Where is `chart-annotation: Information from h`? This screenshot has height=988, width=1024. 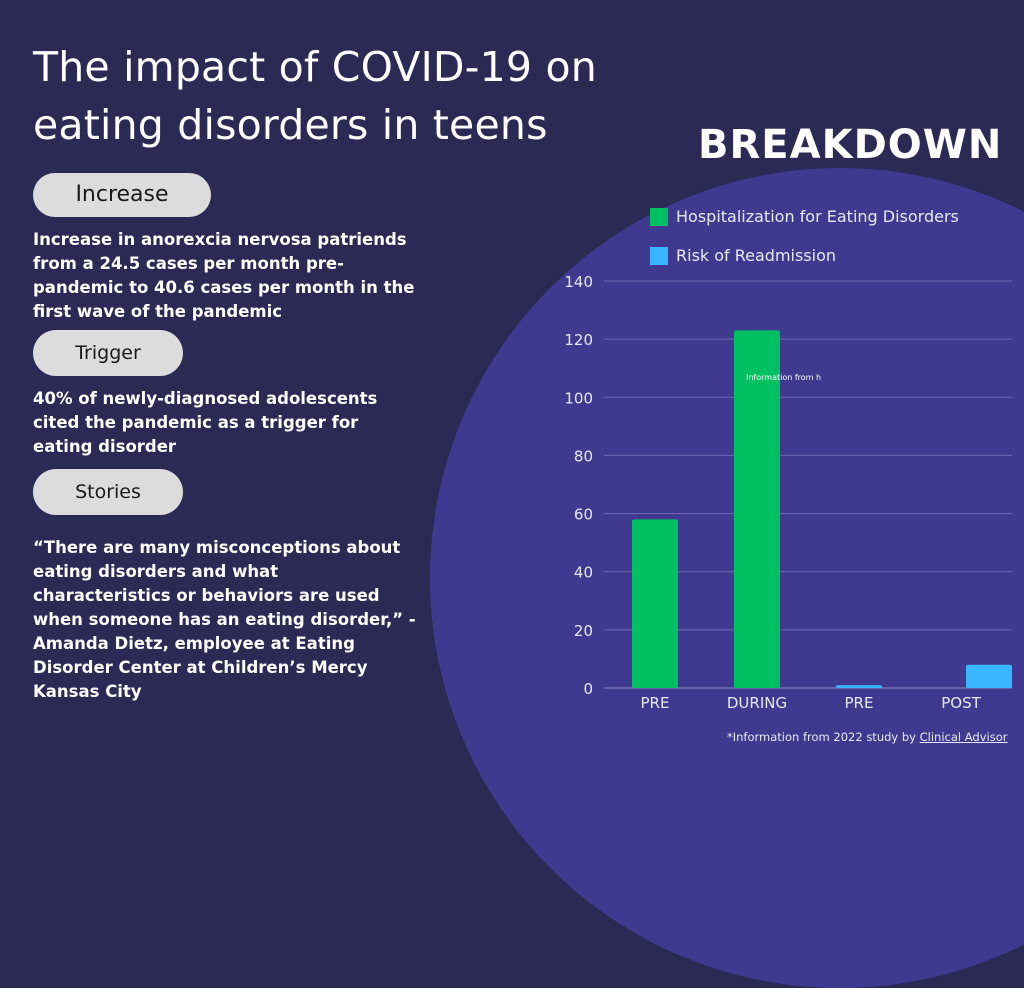
chart-annotation: Information from h is located at coordinates (784, 377).